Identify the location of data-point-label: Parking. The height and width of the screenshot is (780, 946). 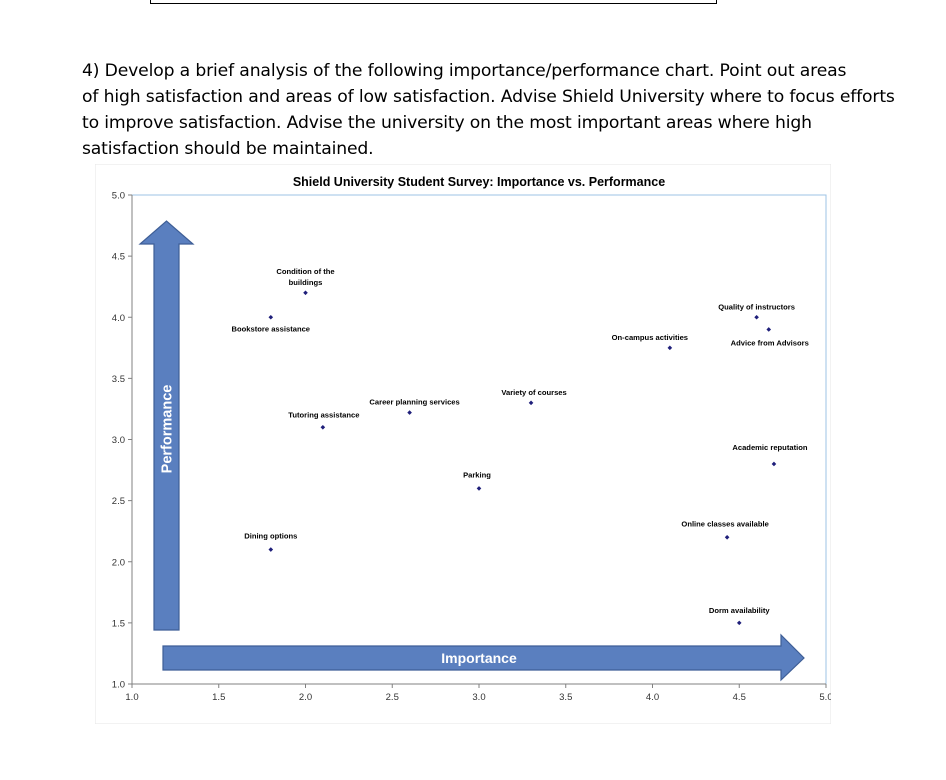
(477, 474).